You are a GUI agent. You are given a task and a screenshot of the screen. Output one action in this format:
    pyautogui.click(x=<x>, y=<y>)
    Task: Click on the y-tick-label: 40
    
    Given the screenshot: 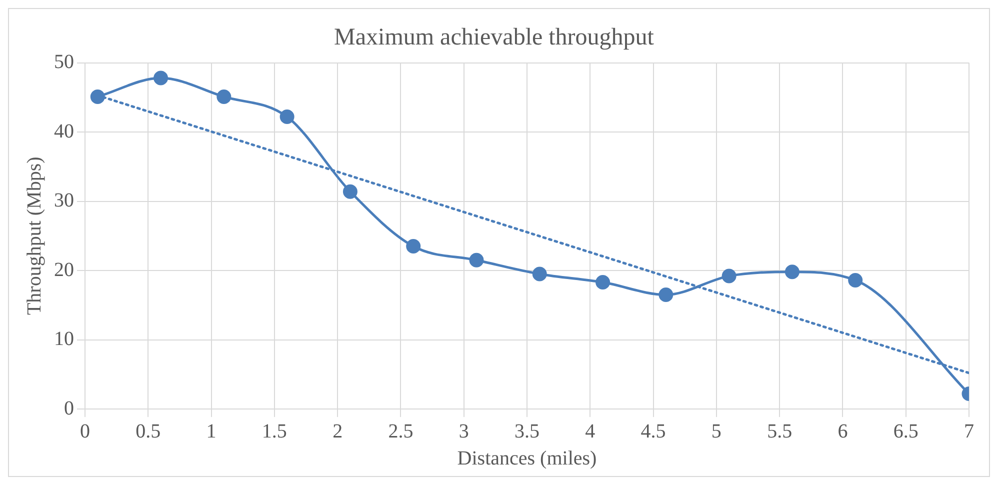 What is the action you would take?
    pyautogui.click(x=64, y=131)
    